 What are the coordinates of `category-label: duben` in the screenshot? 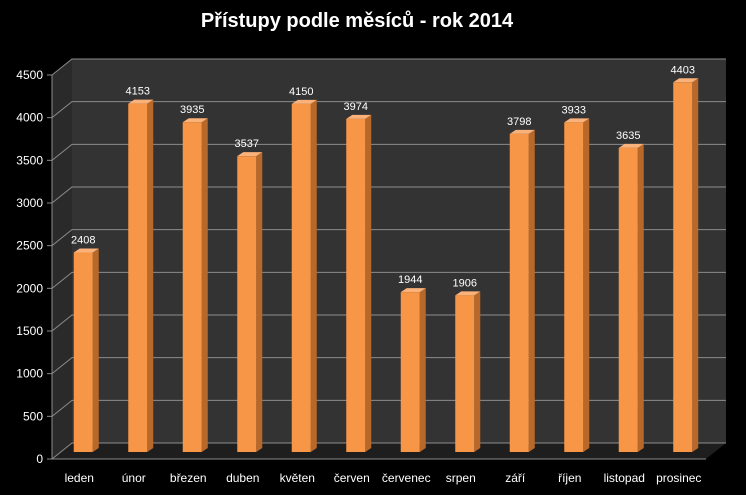 It's located at (242, 478).